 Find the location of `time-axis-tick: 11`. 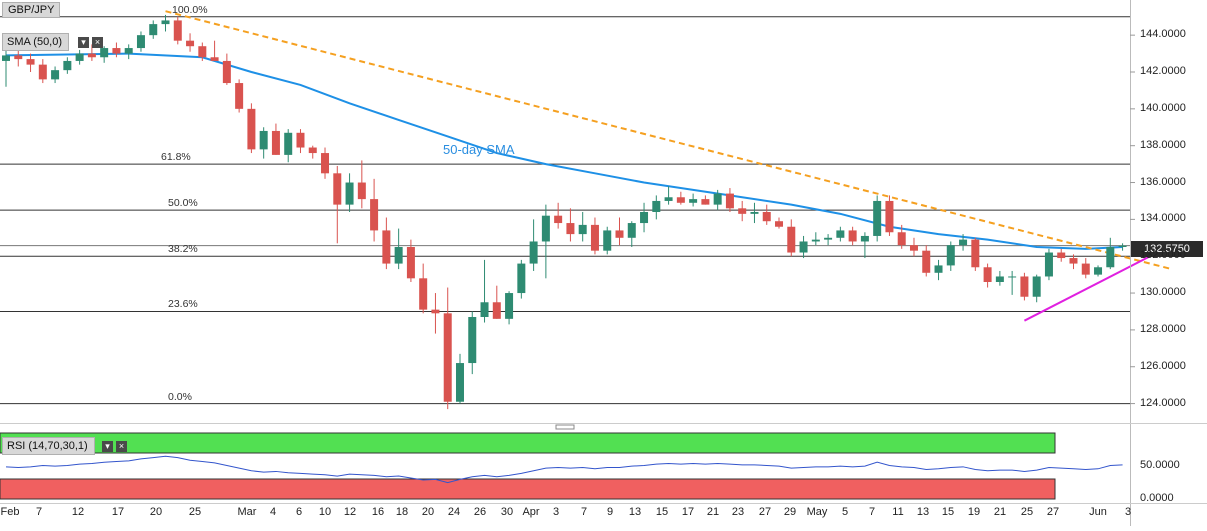

time-axis-tick: 11 is located at coordinates (898, 512).